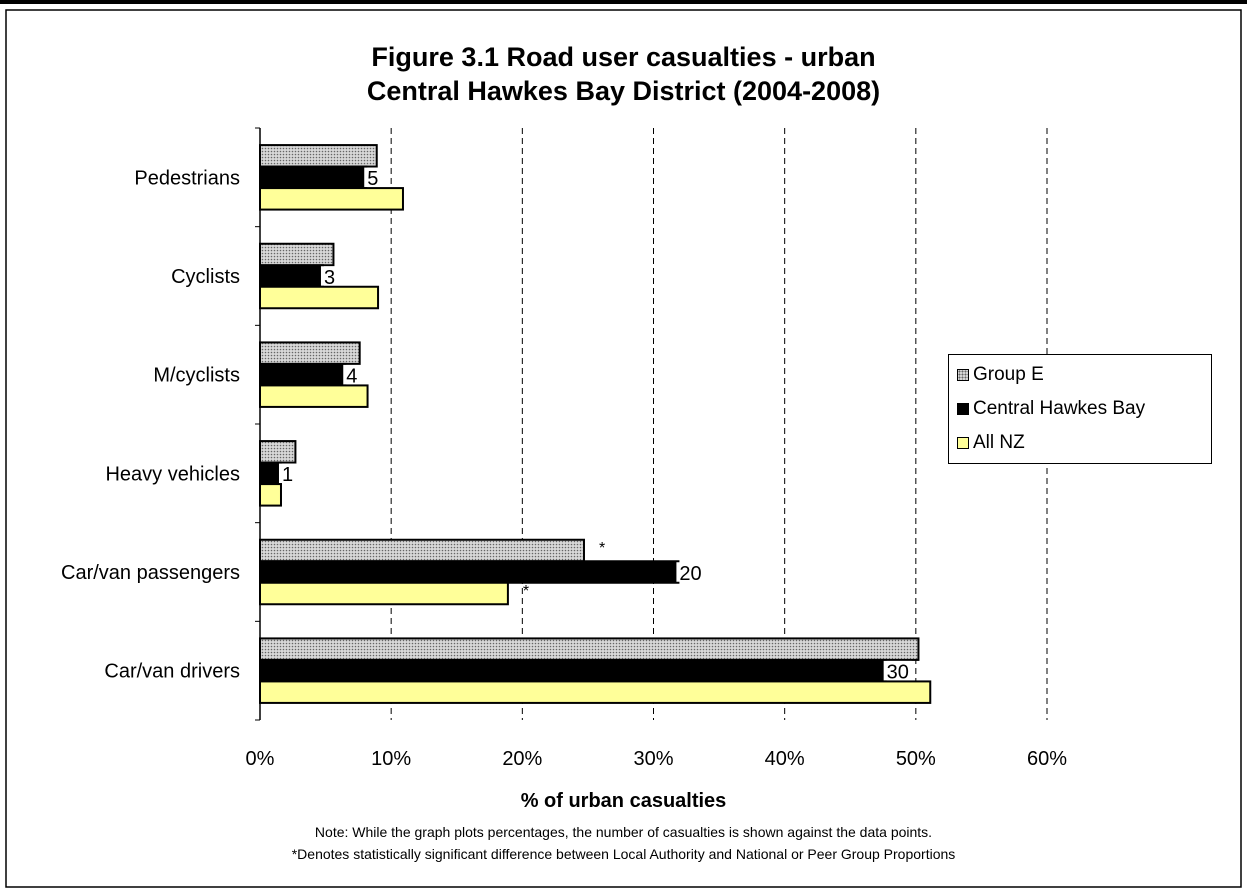 This screenshot has width=1247, height=893. Describe the element at coordinates (391, 759) in the screenshot. I see `x-tick-label: 10%` at that location.